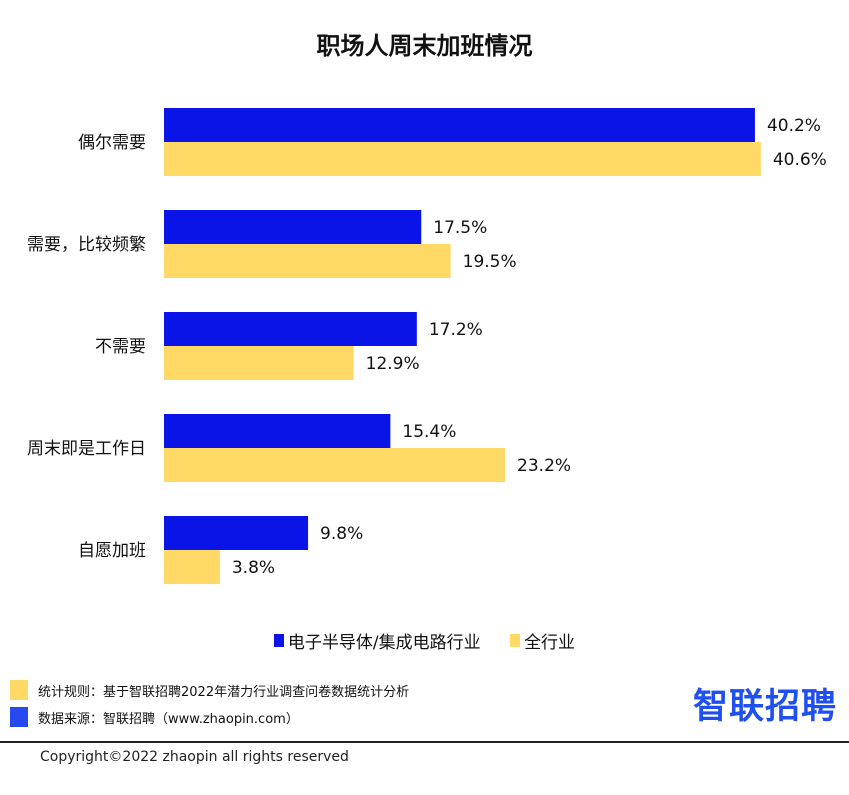 Image resolution: width=849 pixels, height=795 pixels. Describe the element at coordinates (224, 692) in the screenshot. I see `rule-note-text: 统计规则：基于智联招聘2022年潜力行业调查问卷数据统计分析` at that location.